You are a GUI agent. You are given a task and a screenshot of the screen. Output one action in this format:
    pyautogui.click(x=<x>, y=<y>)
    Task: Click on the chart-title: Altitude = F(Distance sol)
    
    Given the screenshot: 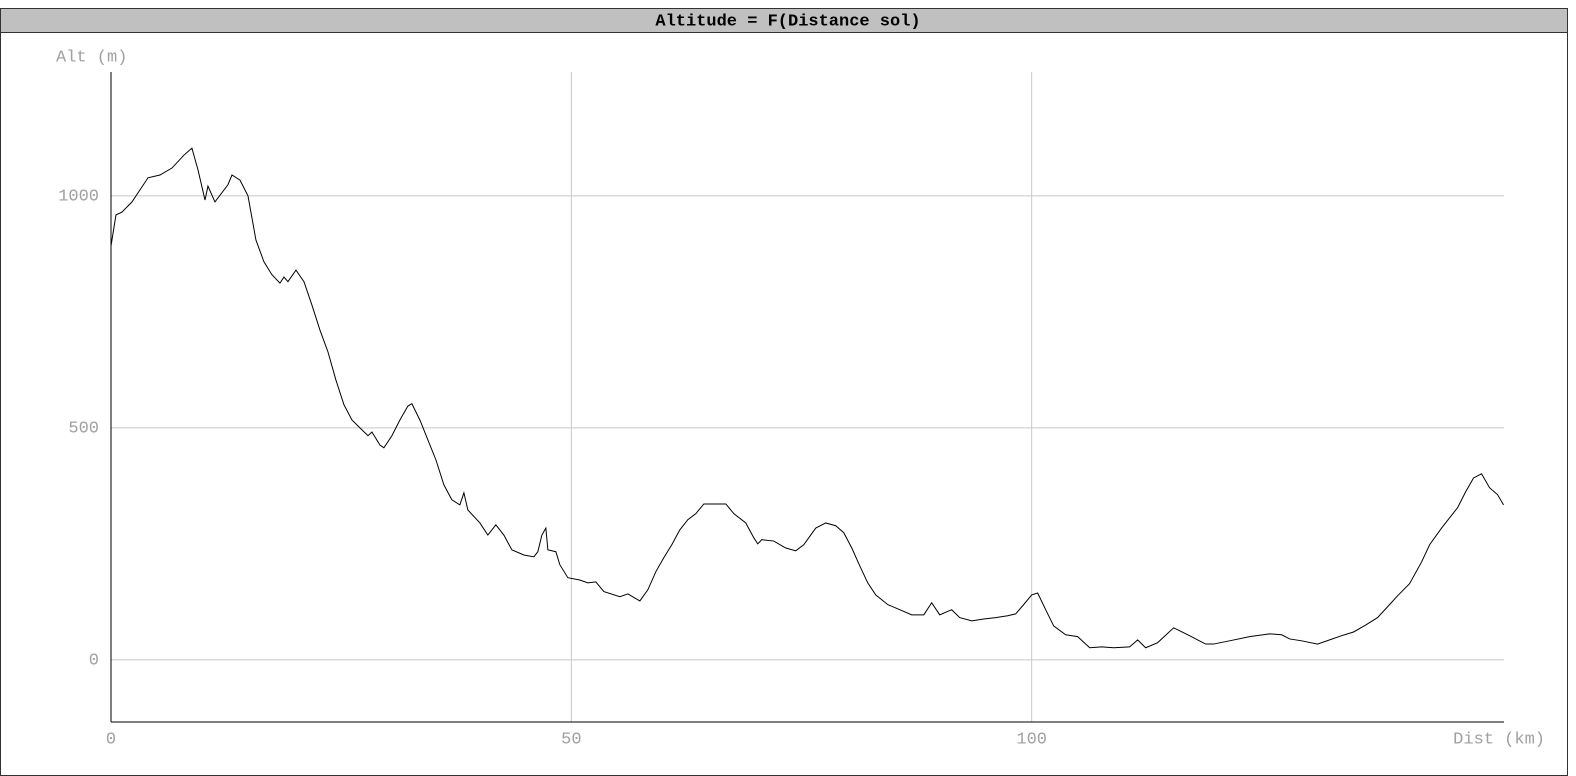 What is the action you would take?
    pyautogui.click(x=787, y=21)
    